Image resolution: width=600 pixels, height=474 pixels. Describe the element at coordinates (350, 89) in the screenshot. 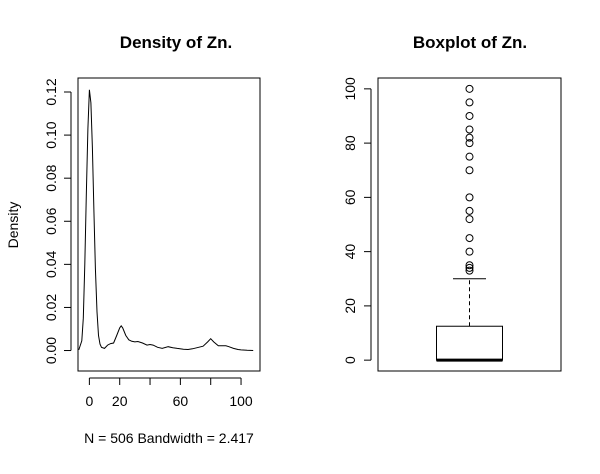

I see `boxplot-y-tick-label: 100` at that location.